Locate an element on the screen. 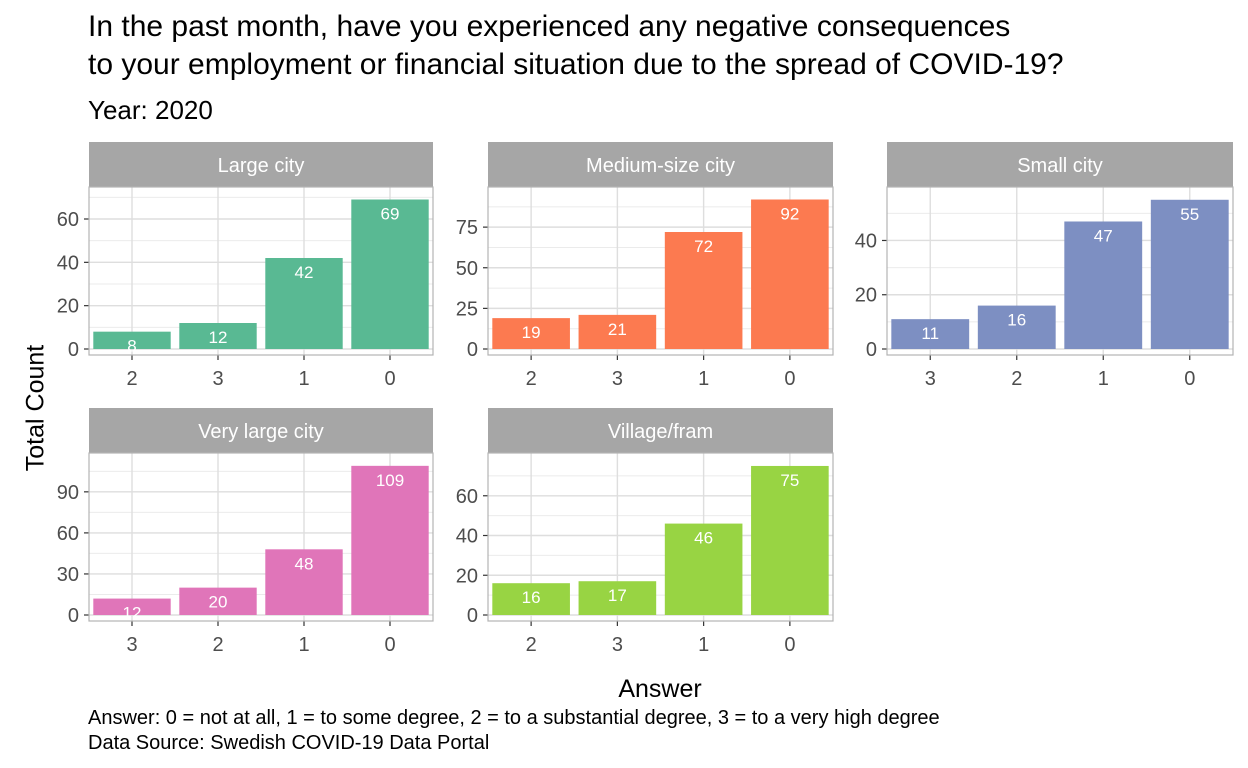 This screenshot has width=1248, height=768. y-tick-label: 30 is located at coordinates (68, 575).